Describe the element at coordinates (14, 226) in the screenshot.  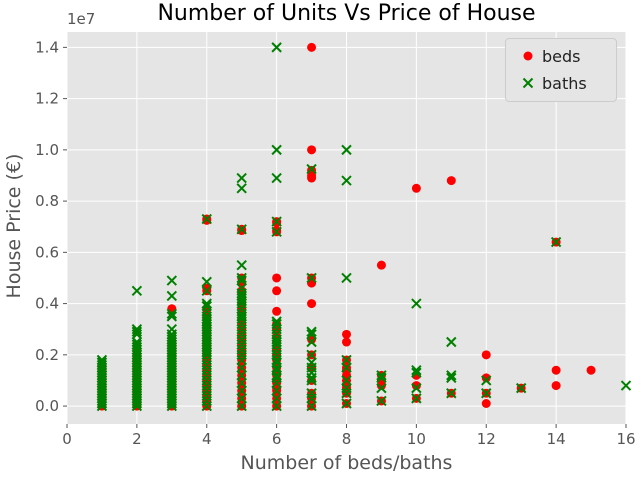
I see `y-axis-label: House Price (€)` at that location.